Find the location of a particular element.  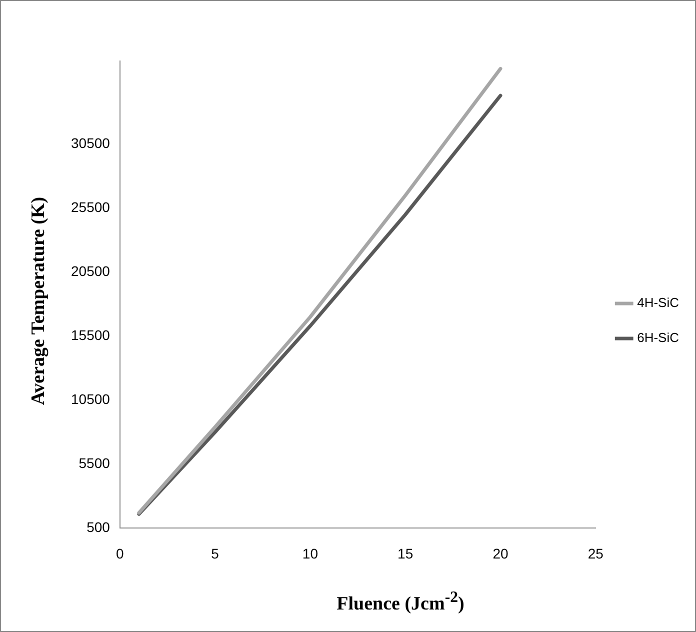

y-tick-label: 5500 is located at coordinates (94, 463).